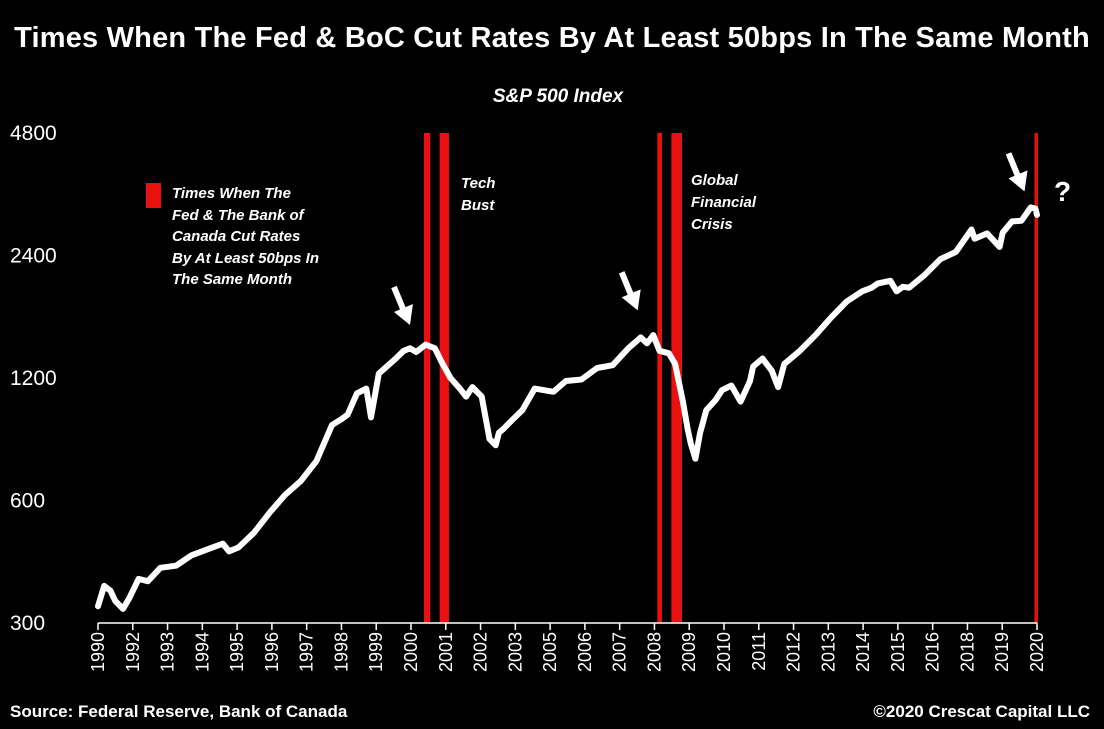 Image resolution: width=1104 pixels, height=729 pixels. Describe the element at coordinates (585, 652) in the screenshot. I see `x-tick-label: 2006` at that location.